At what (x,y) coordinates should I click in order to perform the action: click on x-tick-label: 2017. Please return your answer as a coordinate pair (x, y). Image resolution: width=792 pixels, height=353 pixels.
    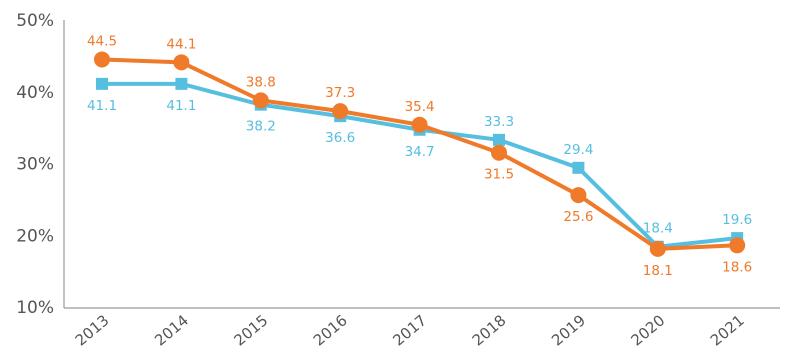
    Looking at the image, I should click on (409, 330).